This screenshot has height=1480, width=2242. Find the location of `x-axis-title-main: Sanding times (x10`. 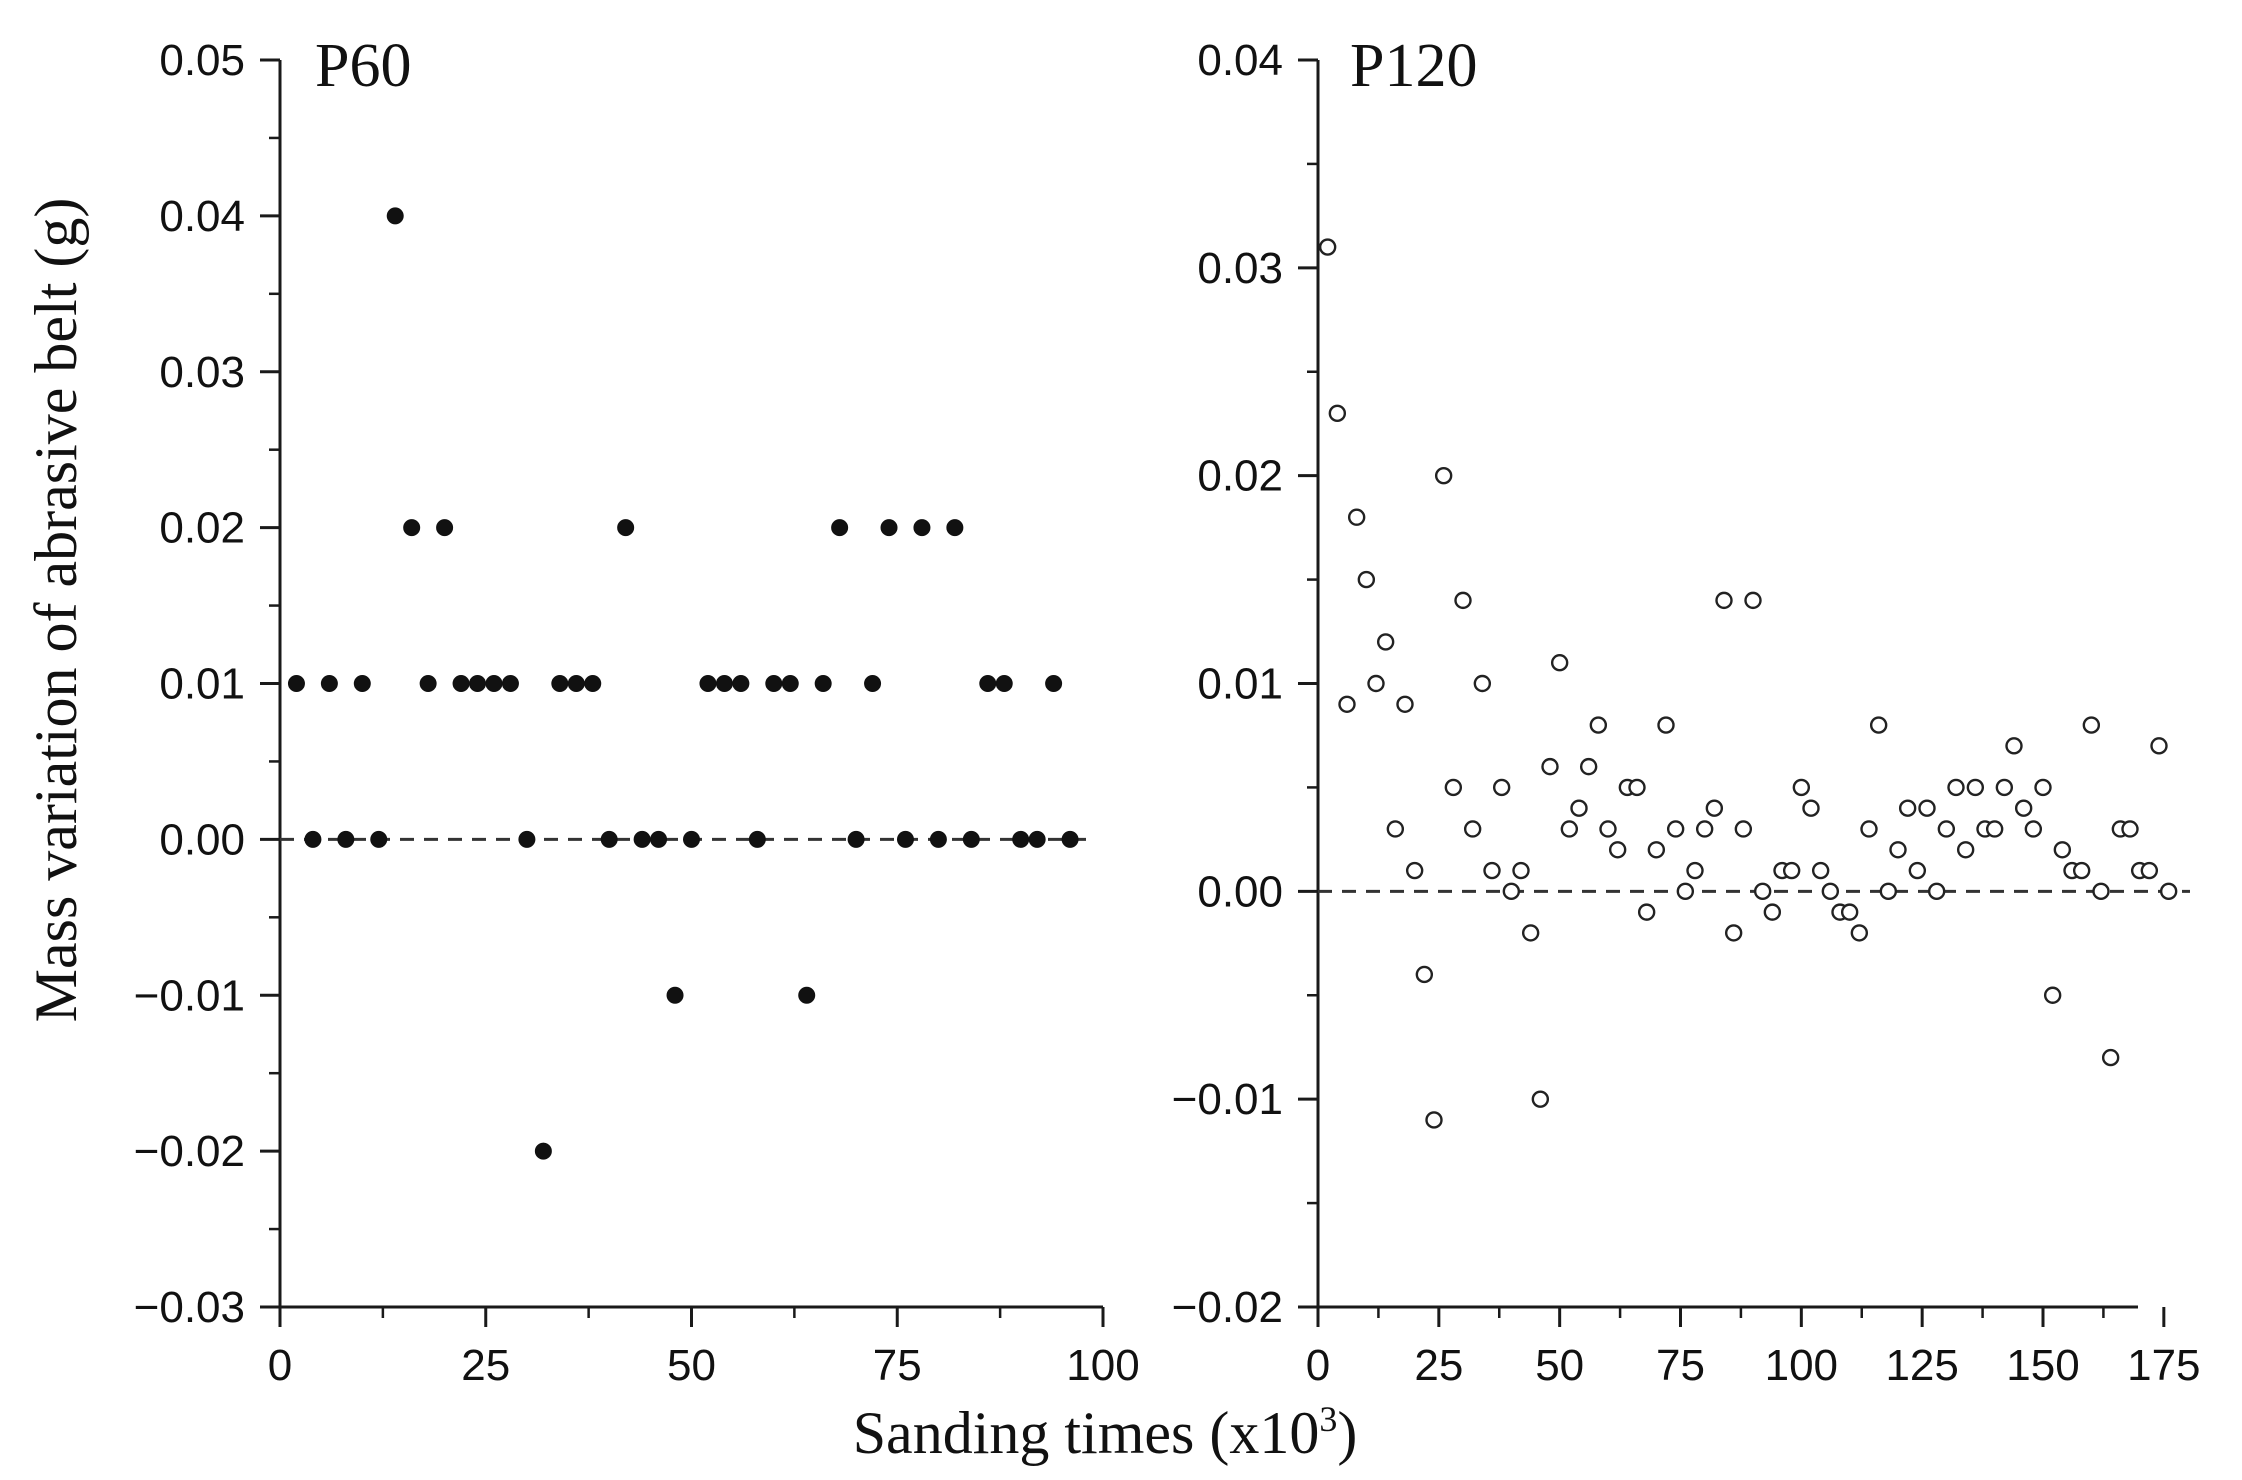

x-axis-title-main: Sanding times (x10 is located at coordinates (1086, 1433).